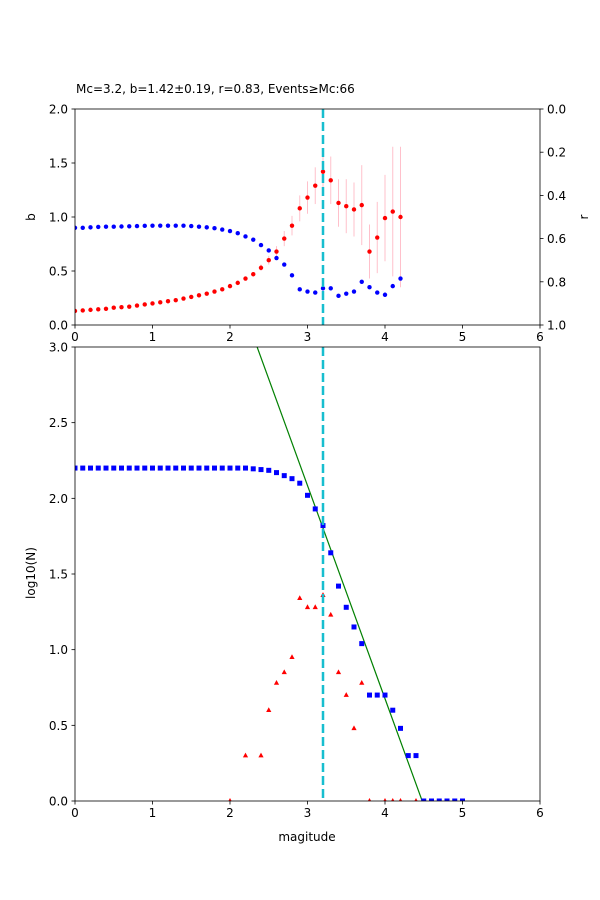  Describe the element at coordinates (75, 813) in the screenshot. I see `x-tick-label: 0` at that location.